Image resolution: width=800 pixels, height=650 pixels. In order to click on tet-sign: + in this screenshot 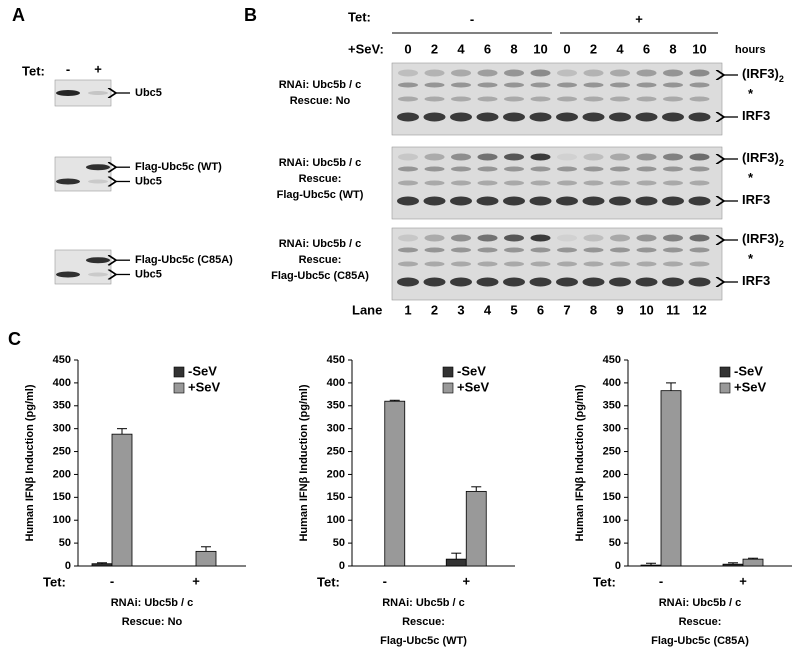, I will do `click(639, 18)`.